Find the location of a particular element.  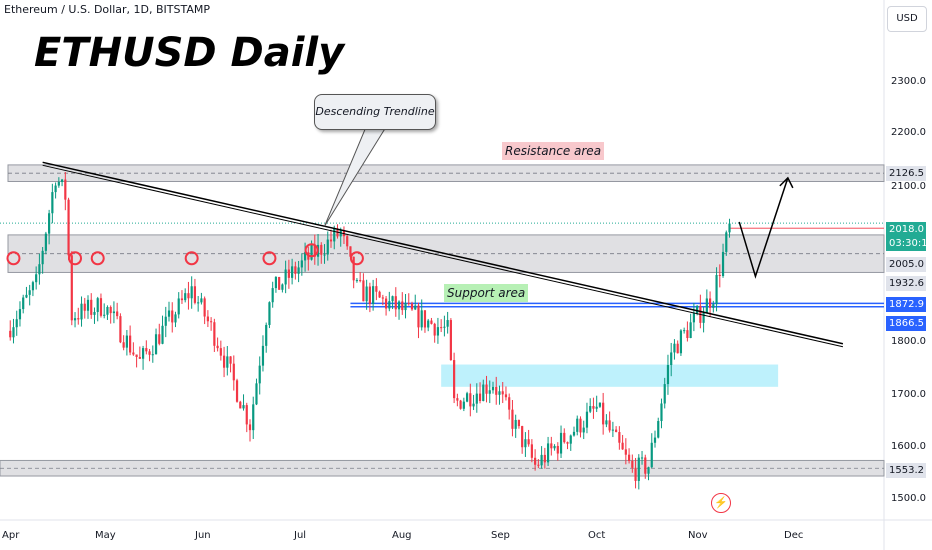

demand-zone is located at coordinates (610, 375).